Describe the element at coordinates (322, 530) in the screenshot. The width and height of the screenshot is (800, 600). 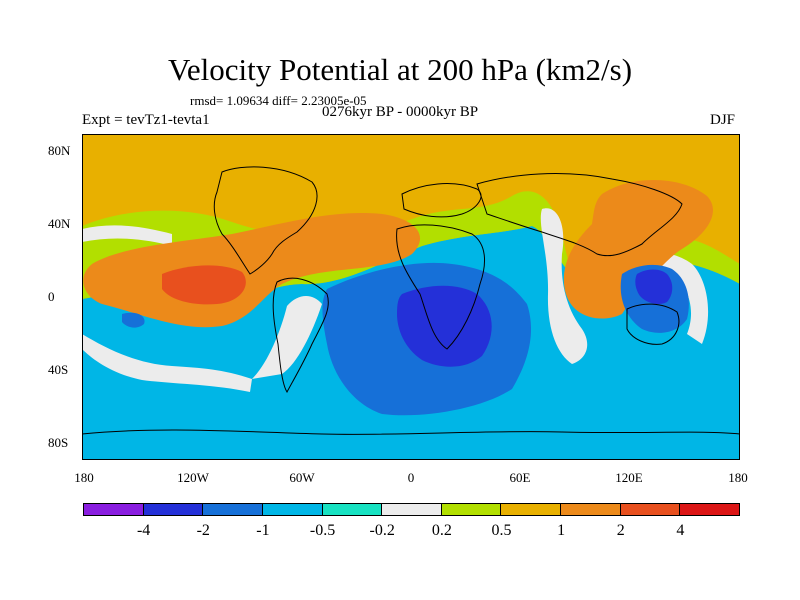
I see `colorbar-label: -0.5` at that location.